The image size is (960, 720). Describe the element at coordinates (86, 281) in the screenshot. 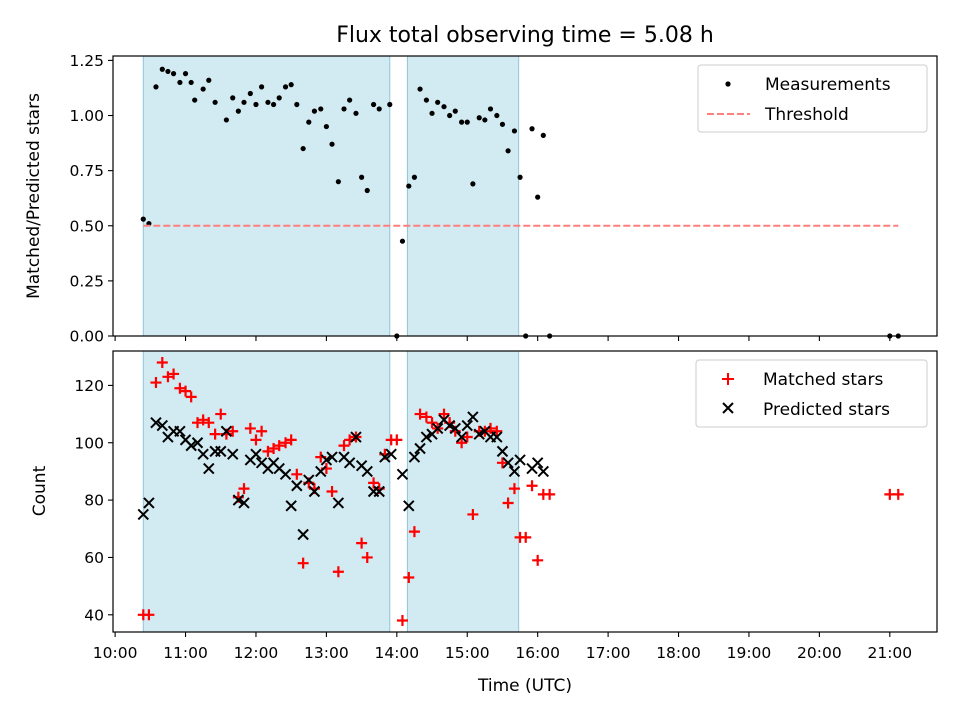

I see `top-y-tick-label: 0.25` at that location.